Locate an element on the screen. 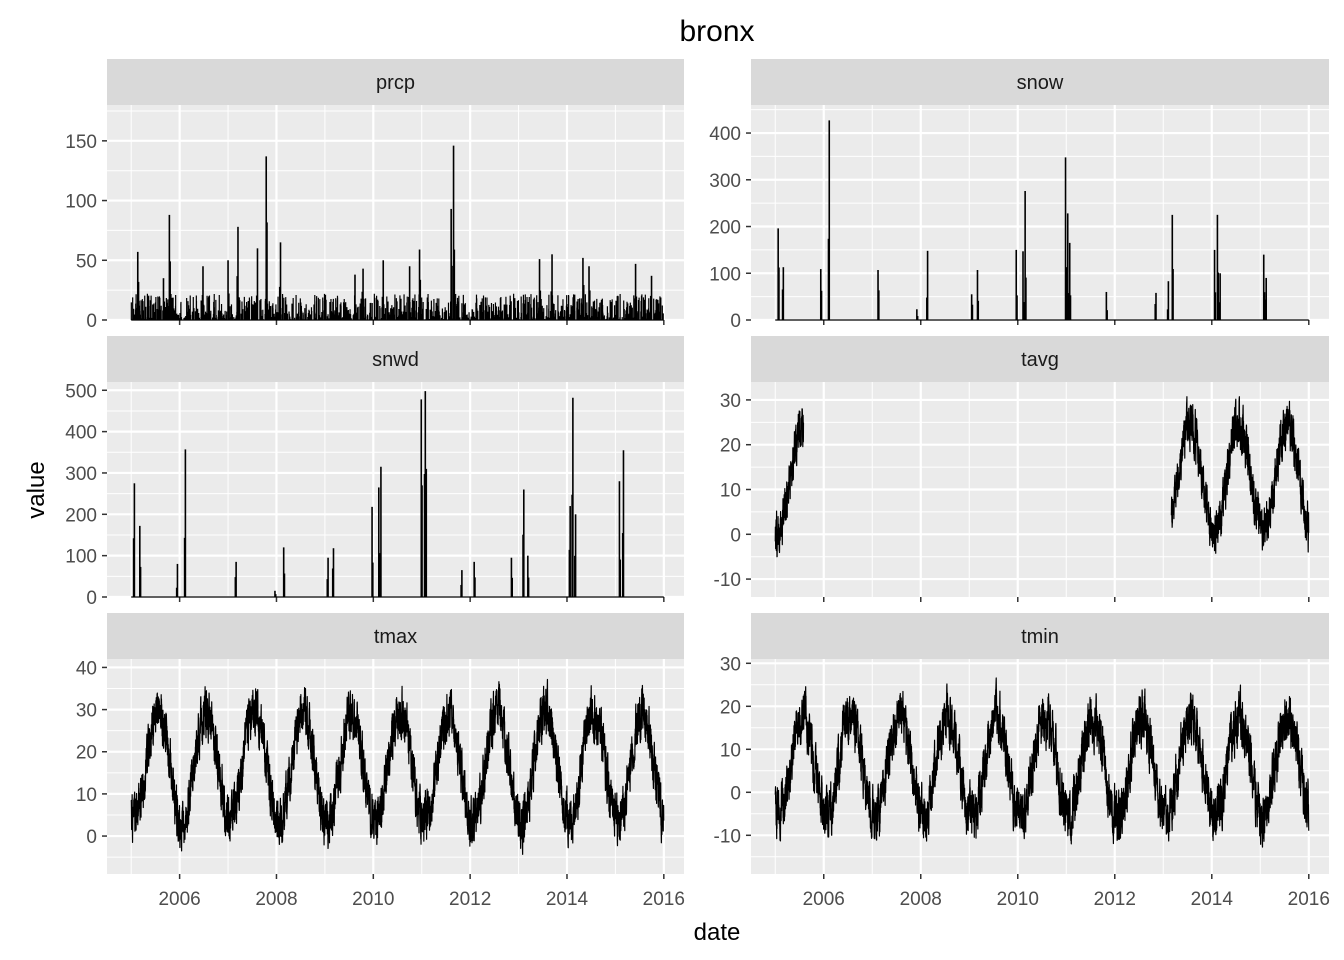  strip-label-tmin: tmin is located at coordinates (1040, 637).